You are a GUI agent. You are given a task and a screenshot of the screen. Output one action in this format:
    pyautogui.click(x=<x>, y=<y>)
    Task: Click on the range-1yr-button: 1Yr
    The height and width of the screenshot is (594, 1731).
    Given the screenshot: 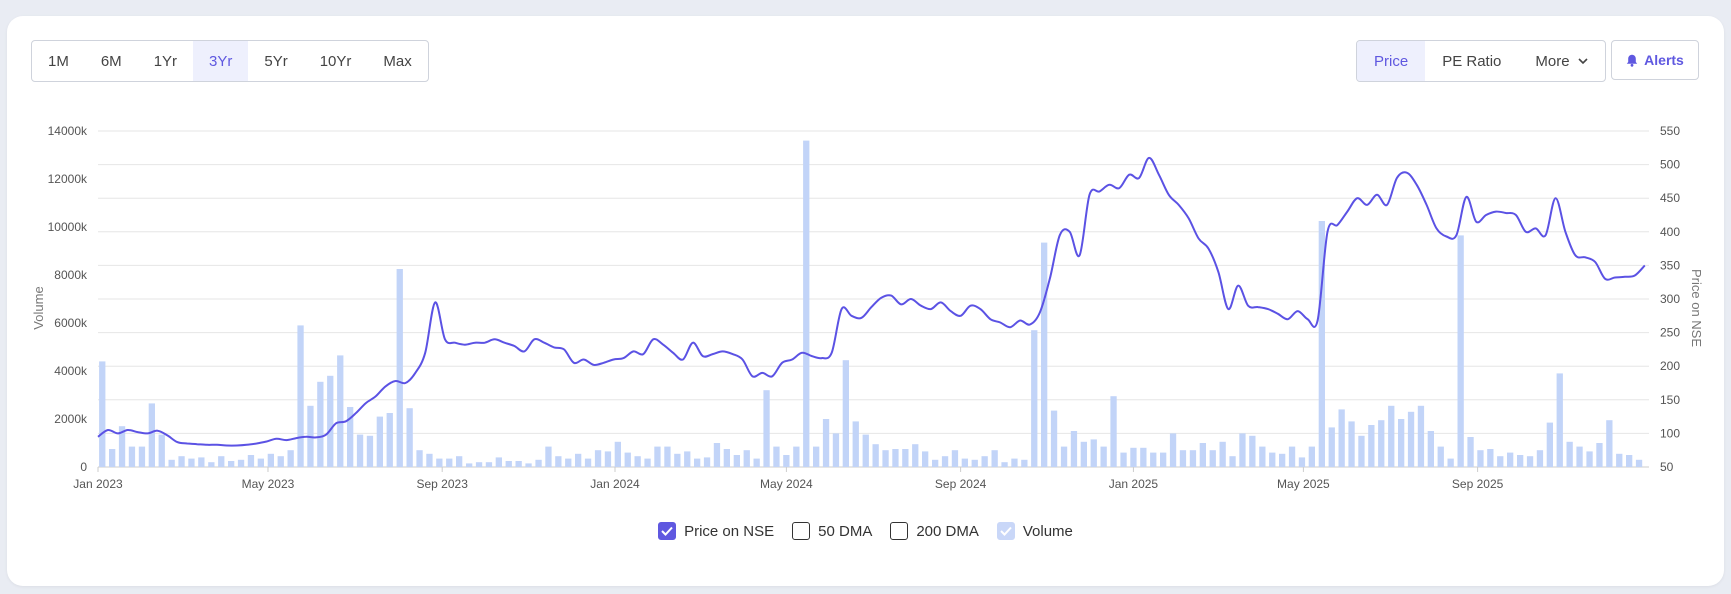 What is the action you would take?
    pyautogui.click(x=165, y=61)
    